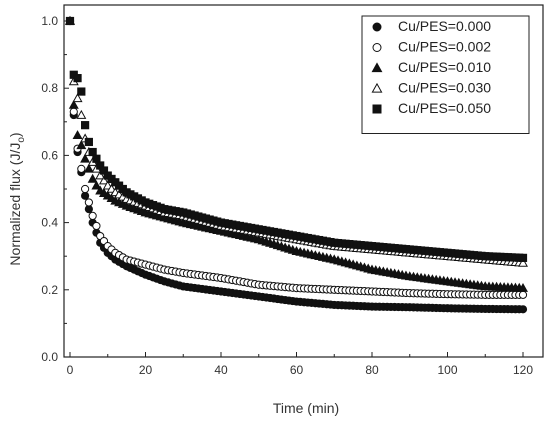  Describe the element at coordinates (49, 155) in the screenshot. I see `y-tick-label: 0.6` at that location.